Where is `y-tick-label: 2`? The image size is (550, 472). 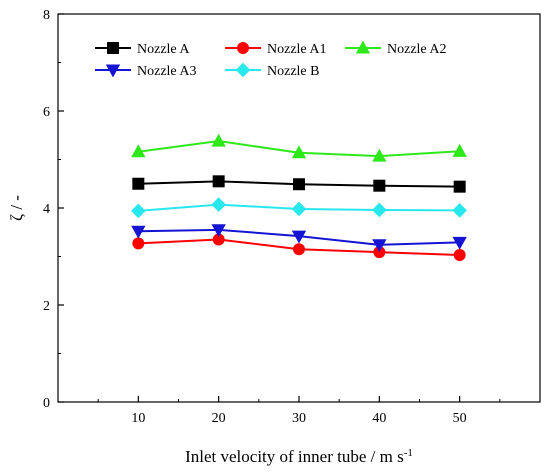 y-tick-label: 2 is located at coordinates (46, 306).